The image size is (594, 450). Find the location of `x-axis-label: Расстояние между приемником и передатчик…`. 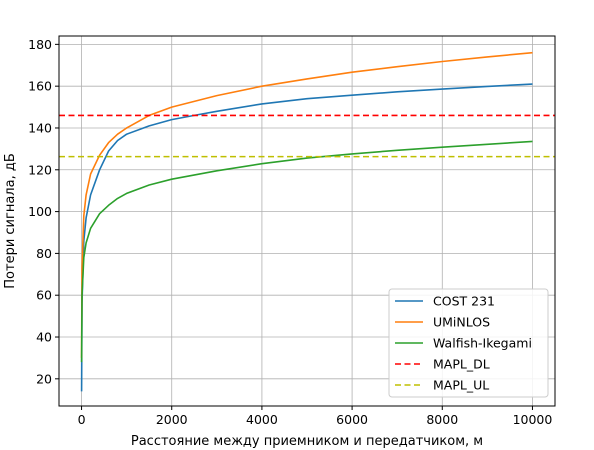

x-axis-label: Расстояние между приемником и передатчик… is located at coordinates (307, 441).